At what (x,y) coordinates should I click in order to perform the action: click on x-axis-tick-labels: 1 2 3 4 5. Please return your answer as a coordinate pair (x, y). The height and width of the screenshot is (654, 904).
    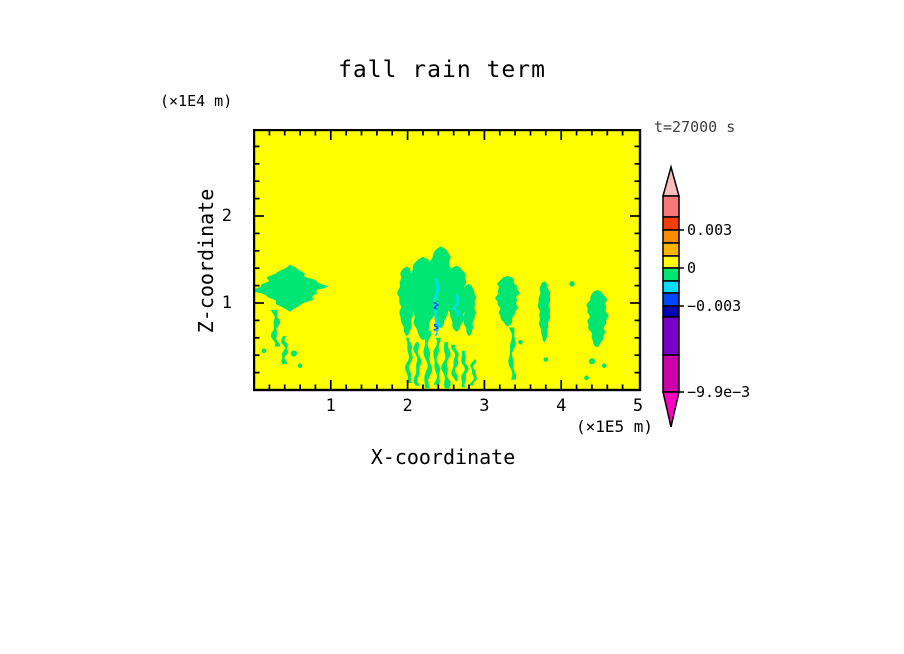
    Looking at the image, I should click on (448, 407).